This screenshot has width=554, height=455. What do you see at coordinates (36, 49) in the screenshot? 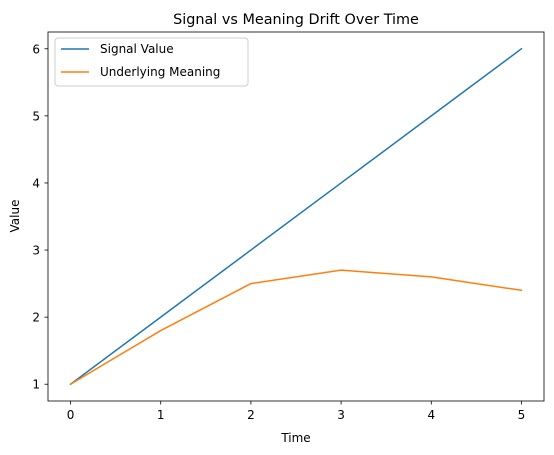
I see `y-tick-label: 6` at bounding box center [36, 49].